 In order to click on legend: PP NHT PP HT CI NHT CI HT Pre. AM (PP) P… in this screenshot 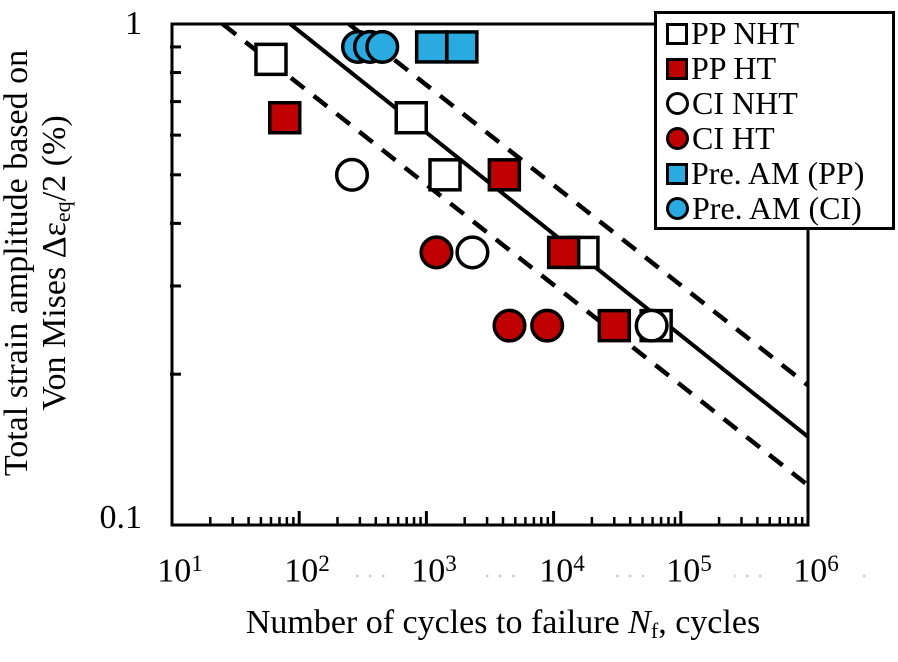, I will do `click(774, 120)`.